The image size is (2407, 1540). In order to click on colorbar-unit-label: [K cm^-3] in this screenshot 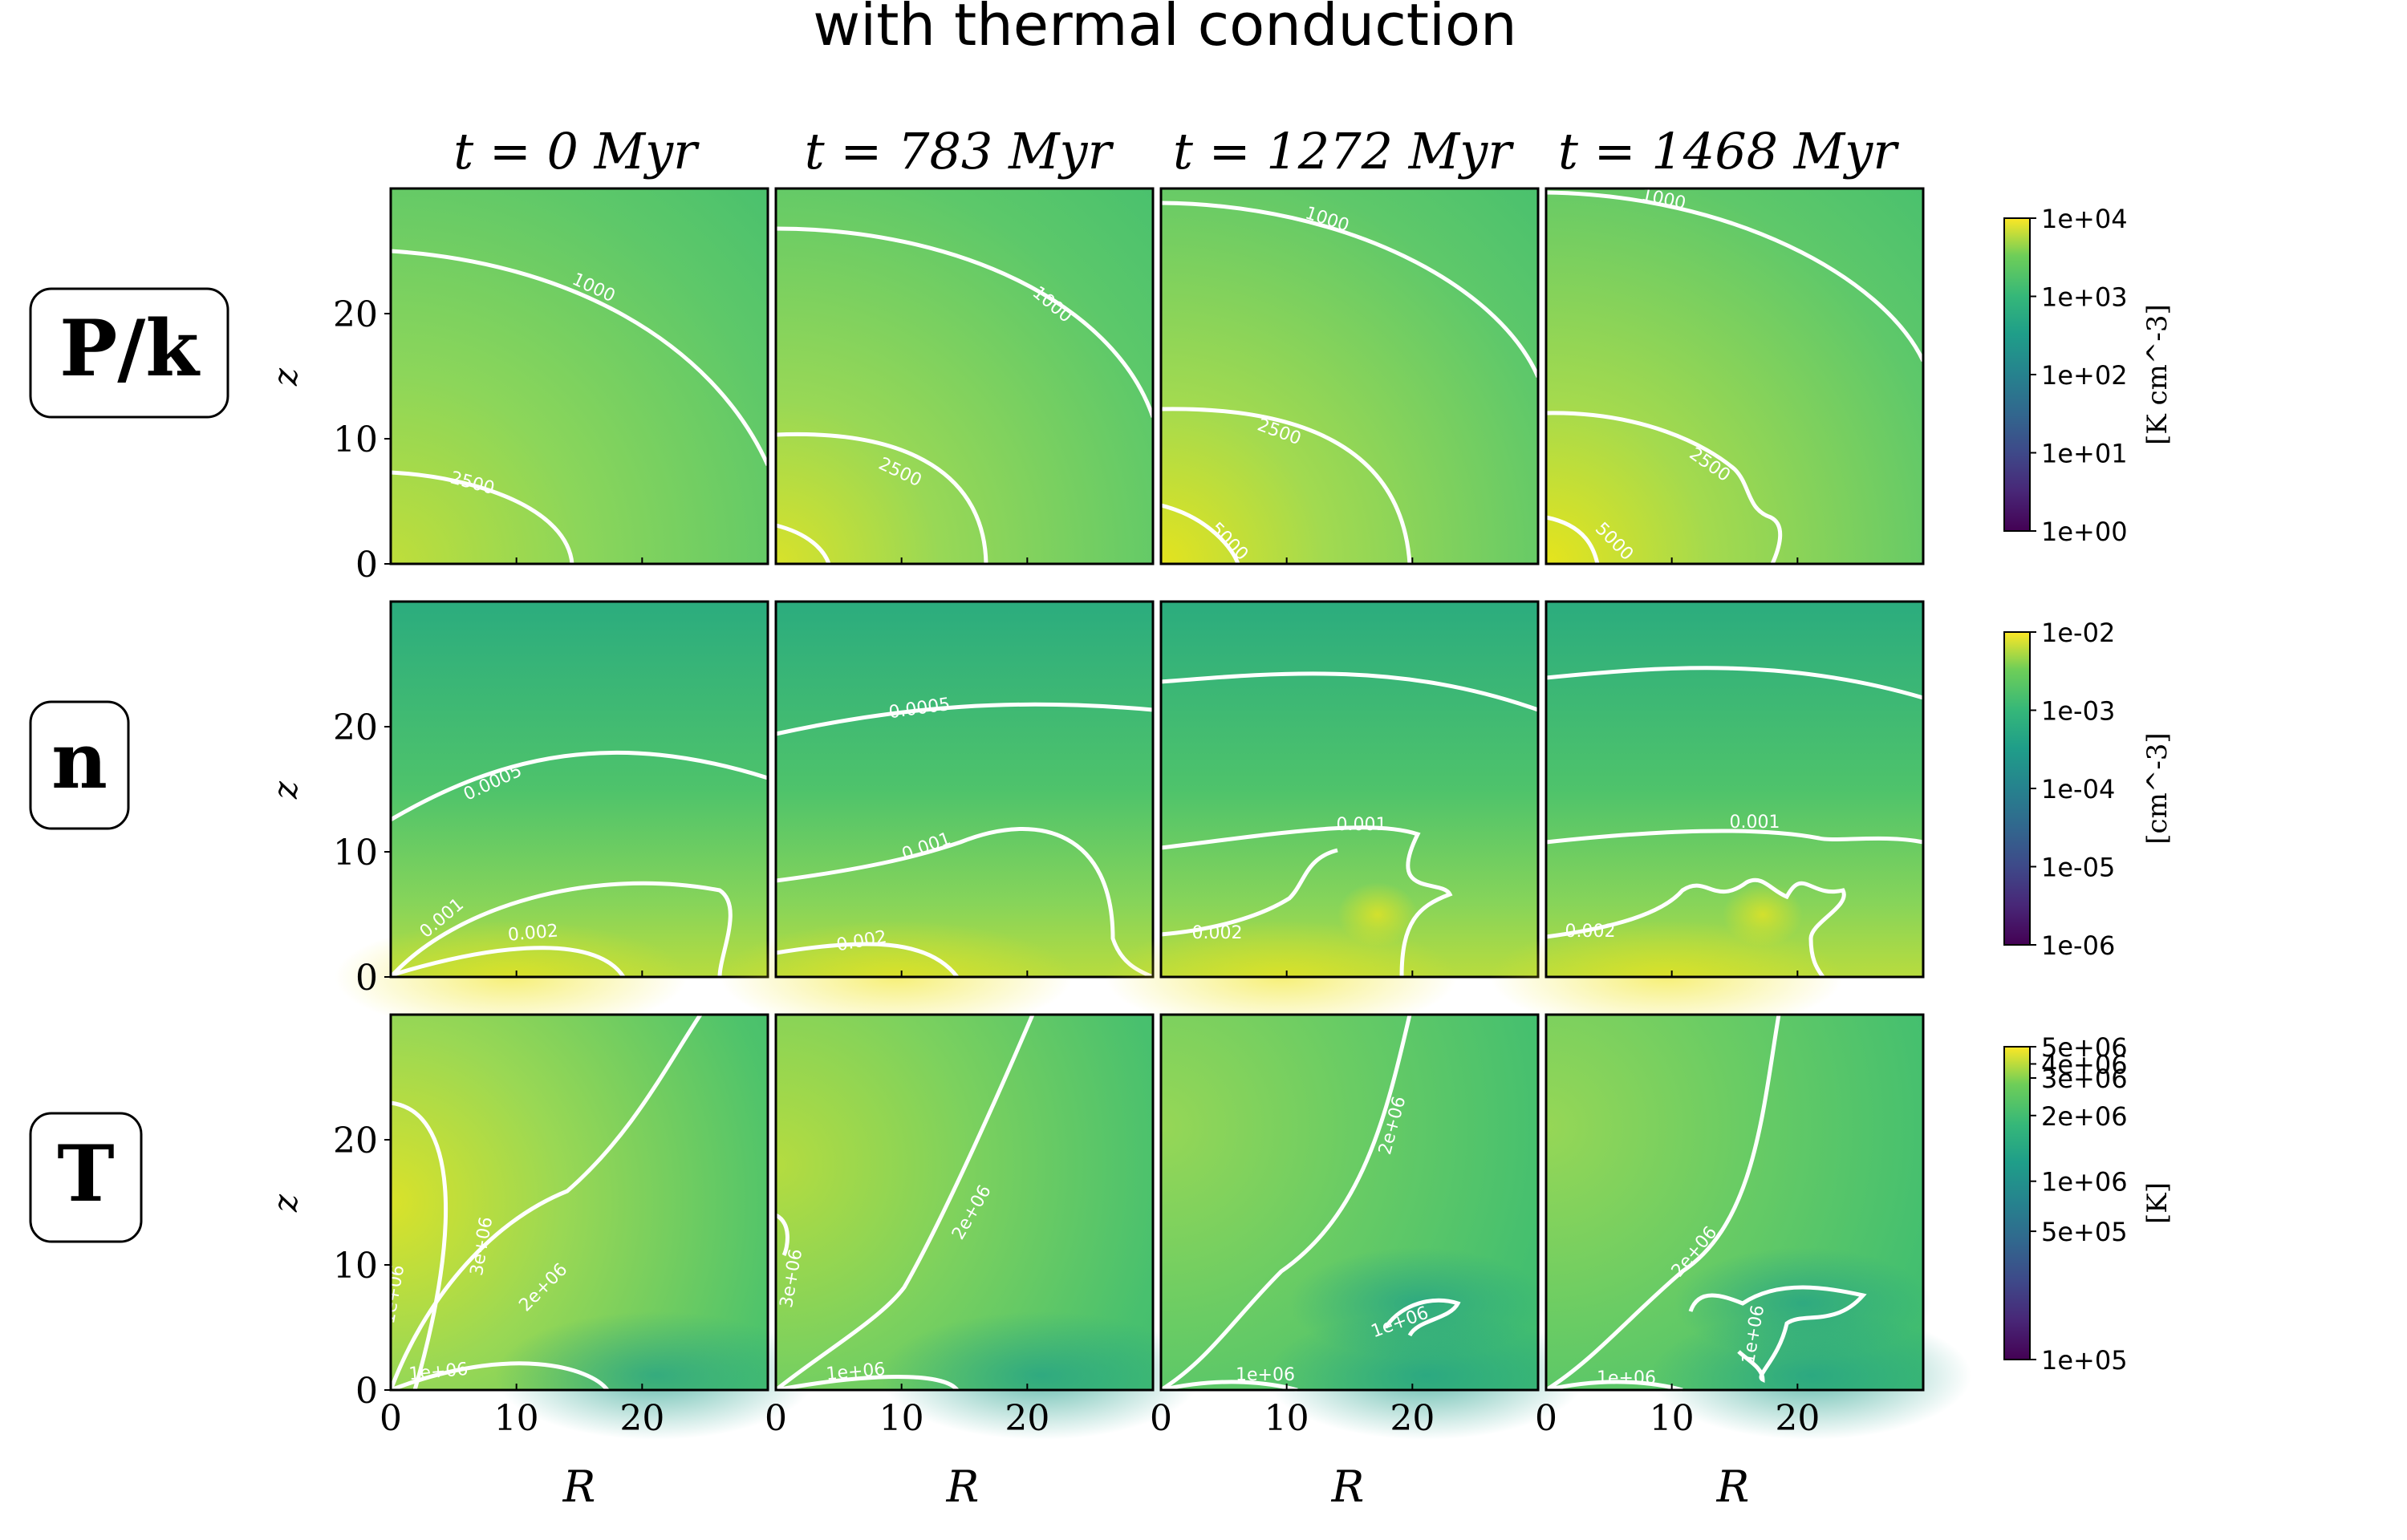, I will do `click(2157, 374)`.